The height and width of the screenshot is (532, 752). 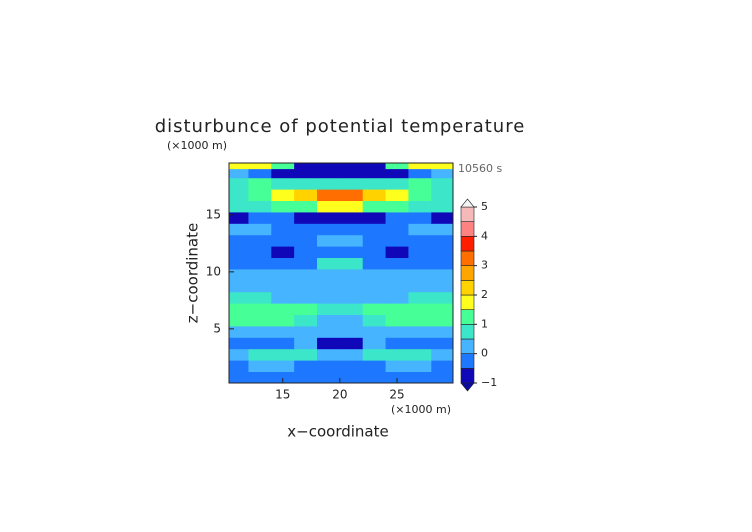 I want to click on time-label: 10560 s, so click(x=480, y=168).